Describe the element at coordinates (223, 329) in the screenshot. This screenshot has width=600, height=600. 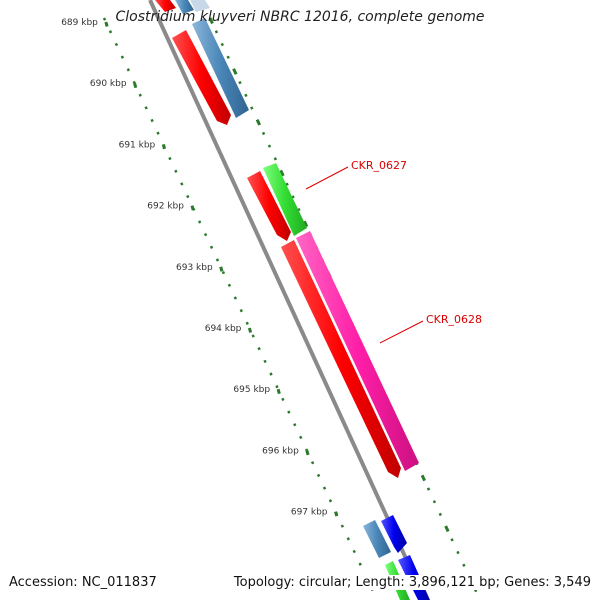
I see `kbp-tick-label: 694 kbp` at that location.